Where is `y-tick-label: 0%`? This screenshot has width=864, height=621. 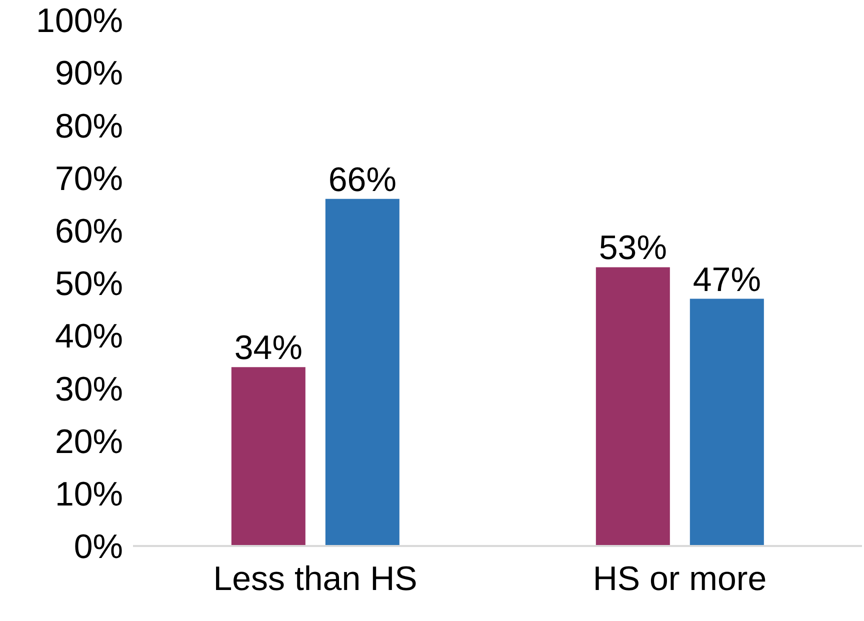 y-tick-label: 0% is located at coordinates (98, 547).